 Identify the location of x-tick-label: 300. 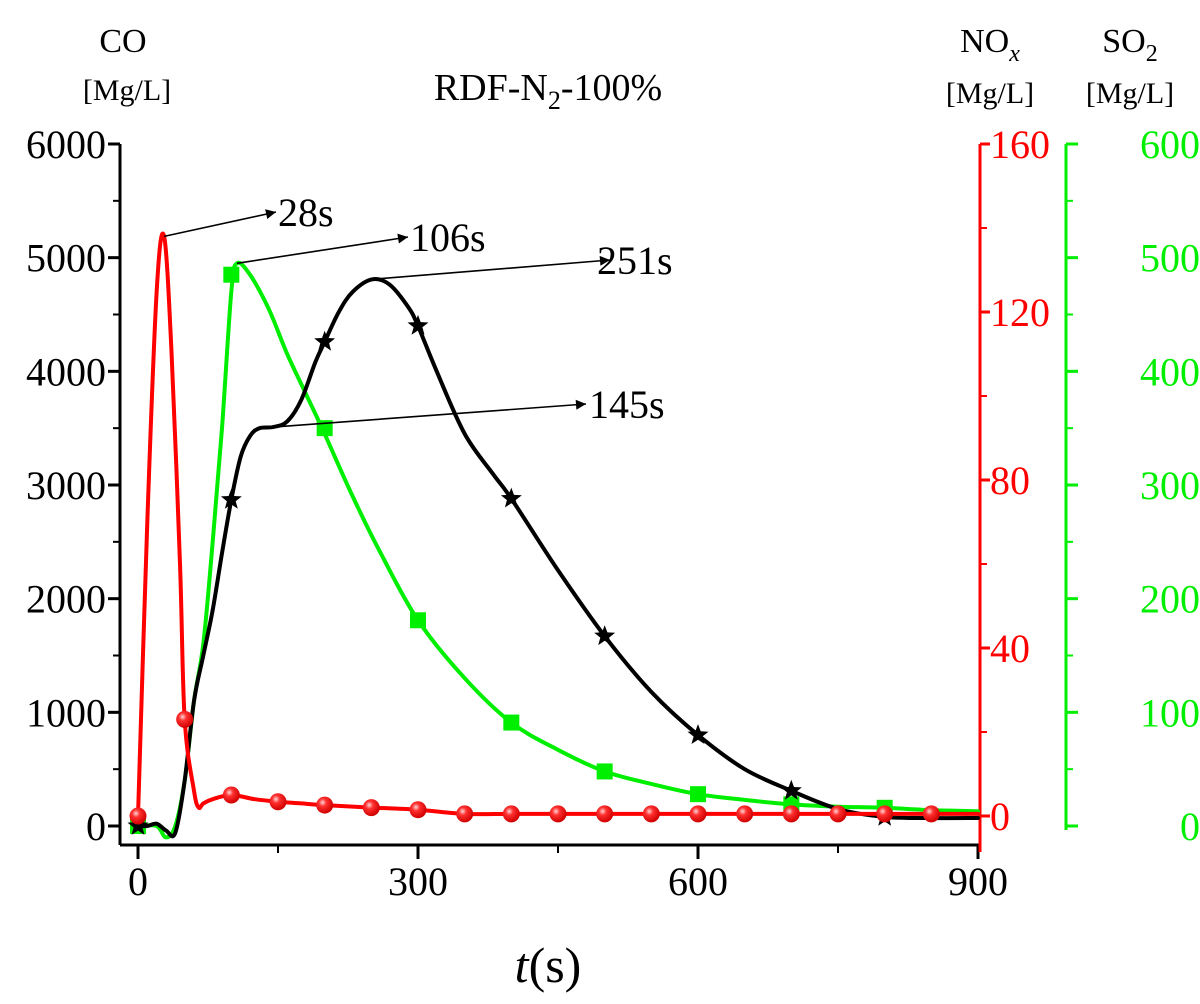
(418, 881).